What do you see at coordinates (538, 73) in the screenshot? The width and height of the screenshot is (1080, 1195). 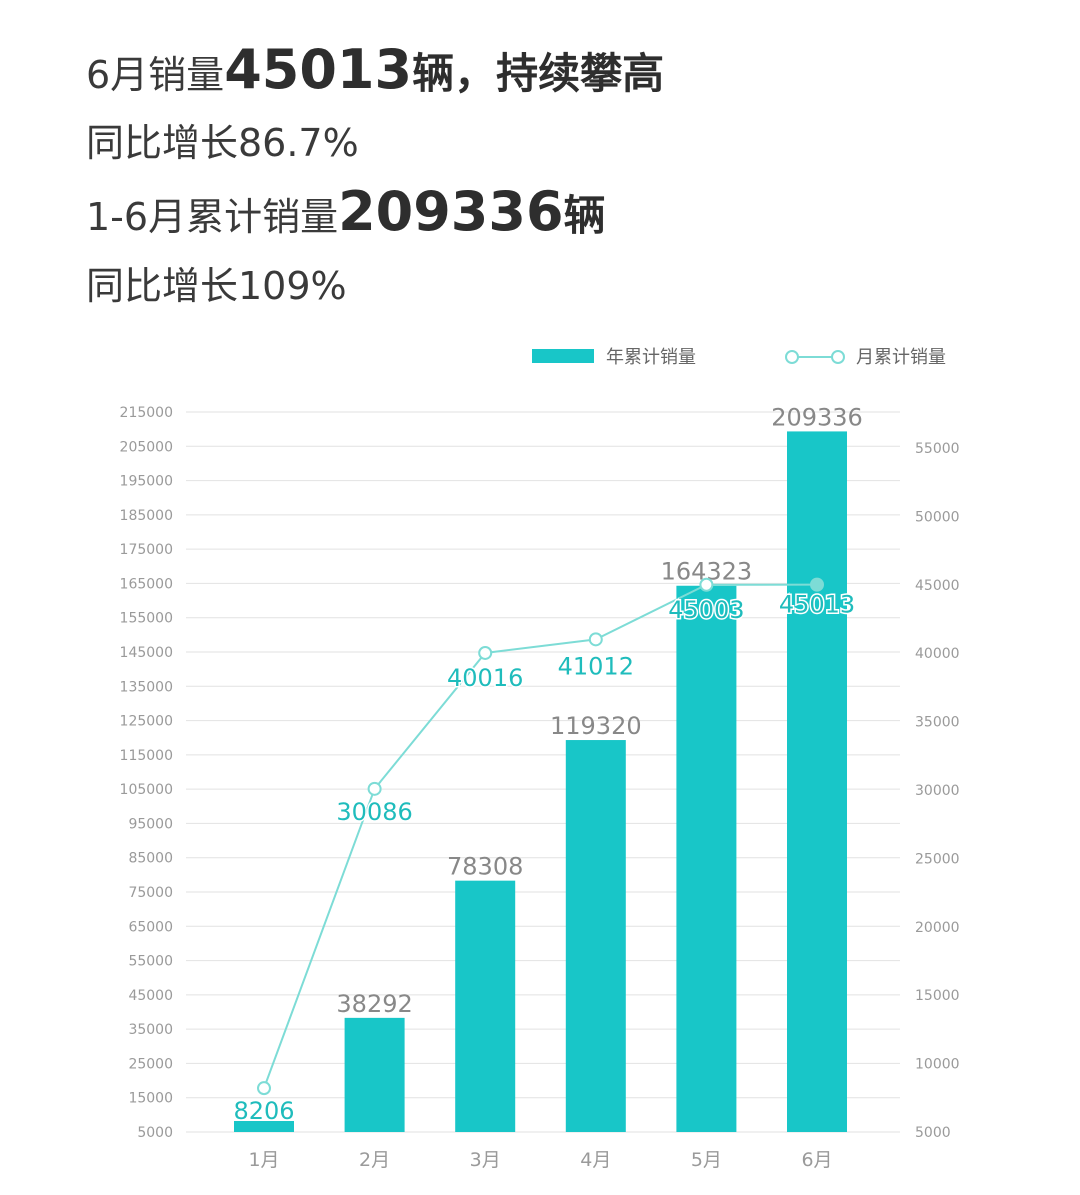 I see `june-sales-suffix: 辆，持续攀高` at bounding box center [538, 73].